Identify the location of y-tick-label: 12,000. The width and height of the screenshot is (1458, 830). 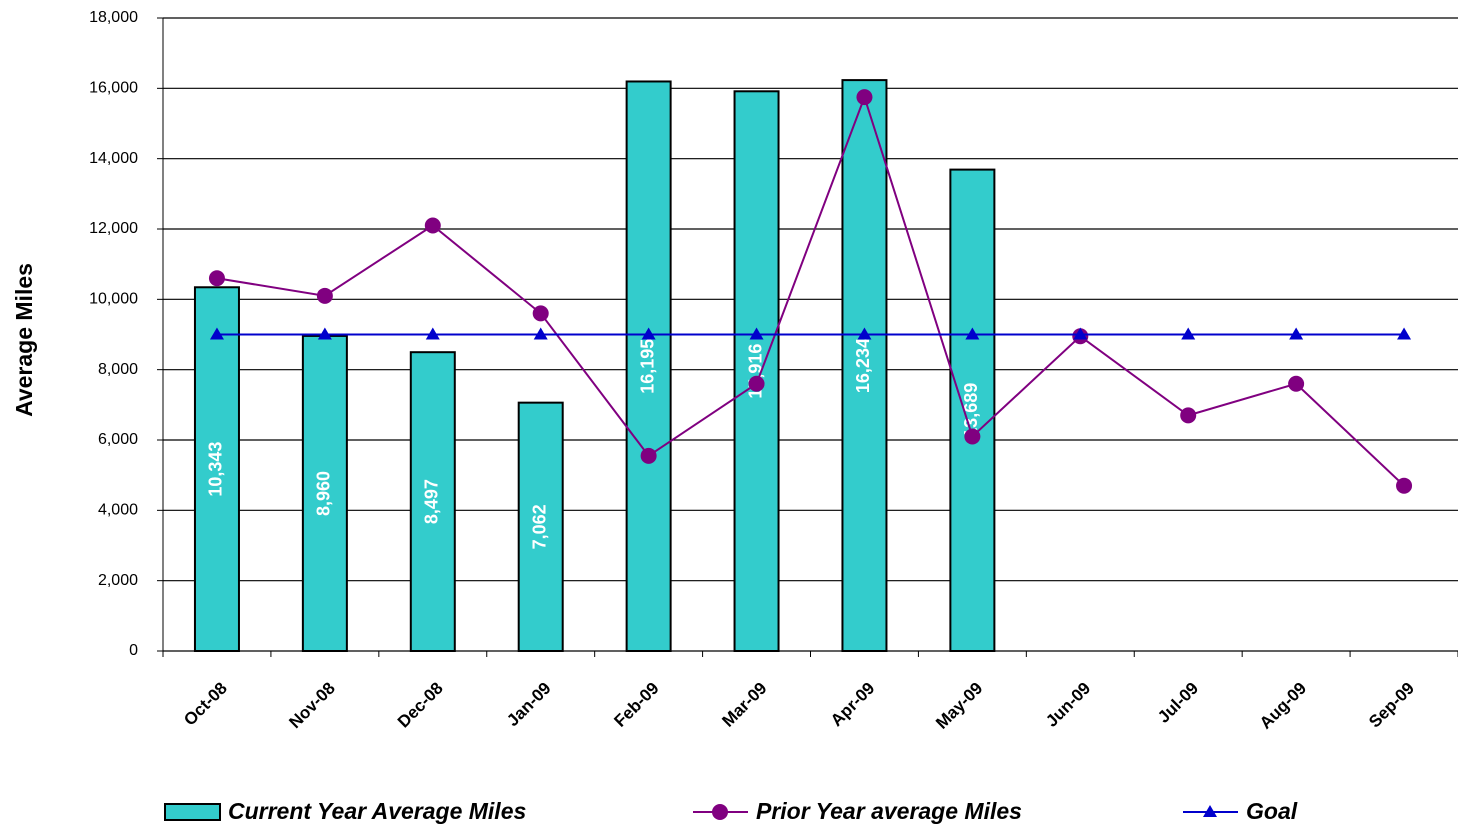
(113, 228).